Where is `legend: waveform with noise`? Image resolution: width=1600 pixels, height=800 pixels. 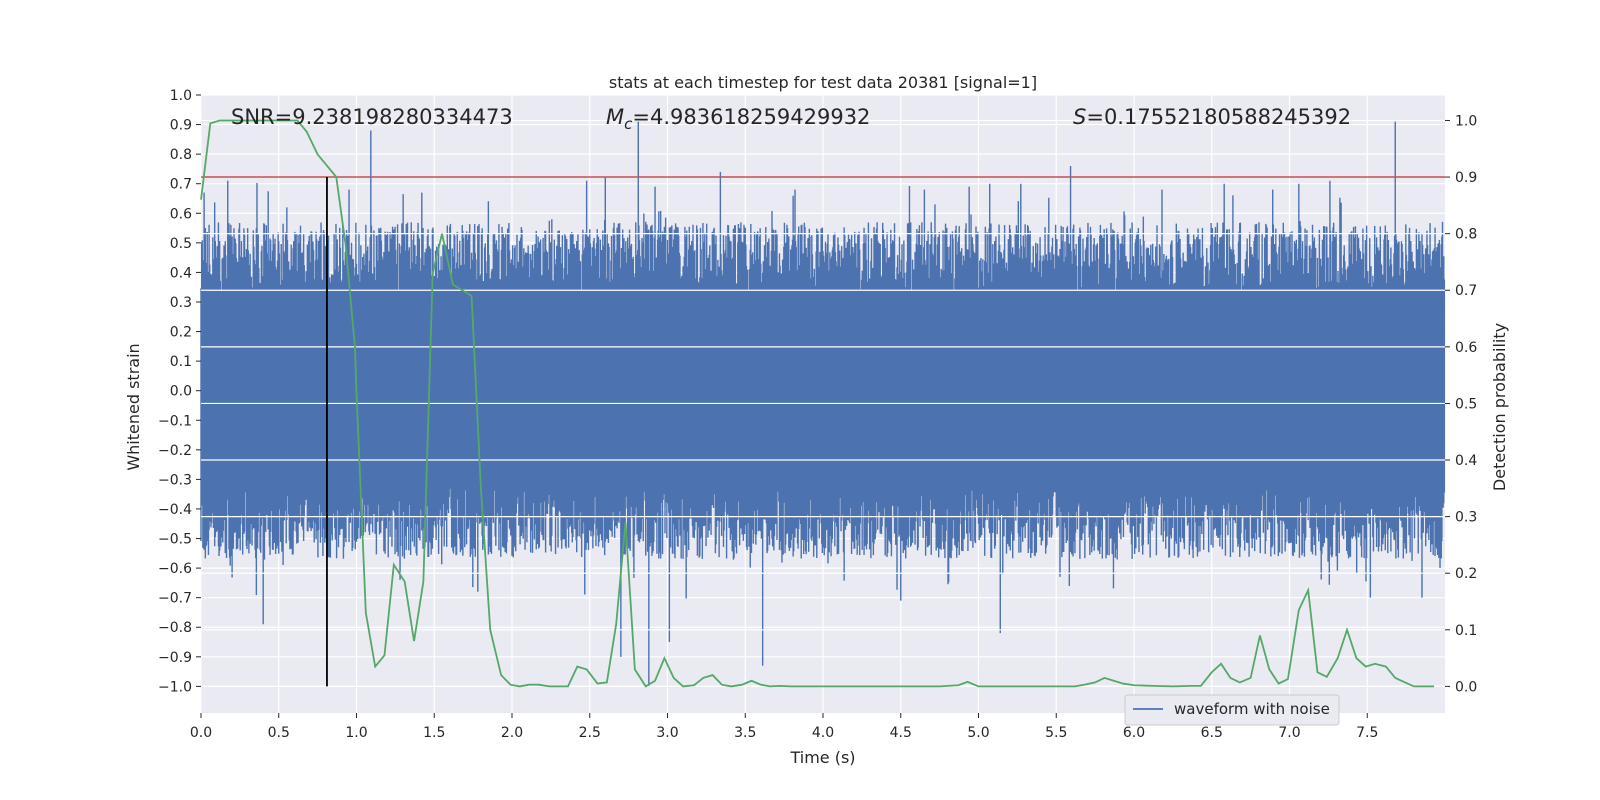 legend: waveform with noise is located at coordinates (1232, 710).